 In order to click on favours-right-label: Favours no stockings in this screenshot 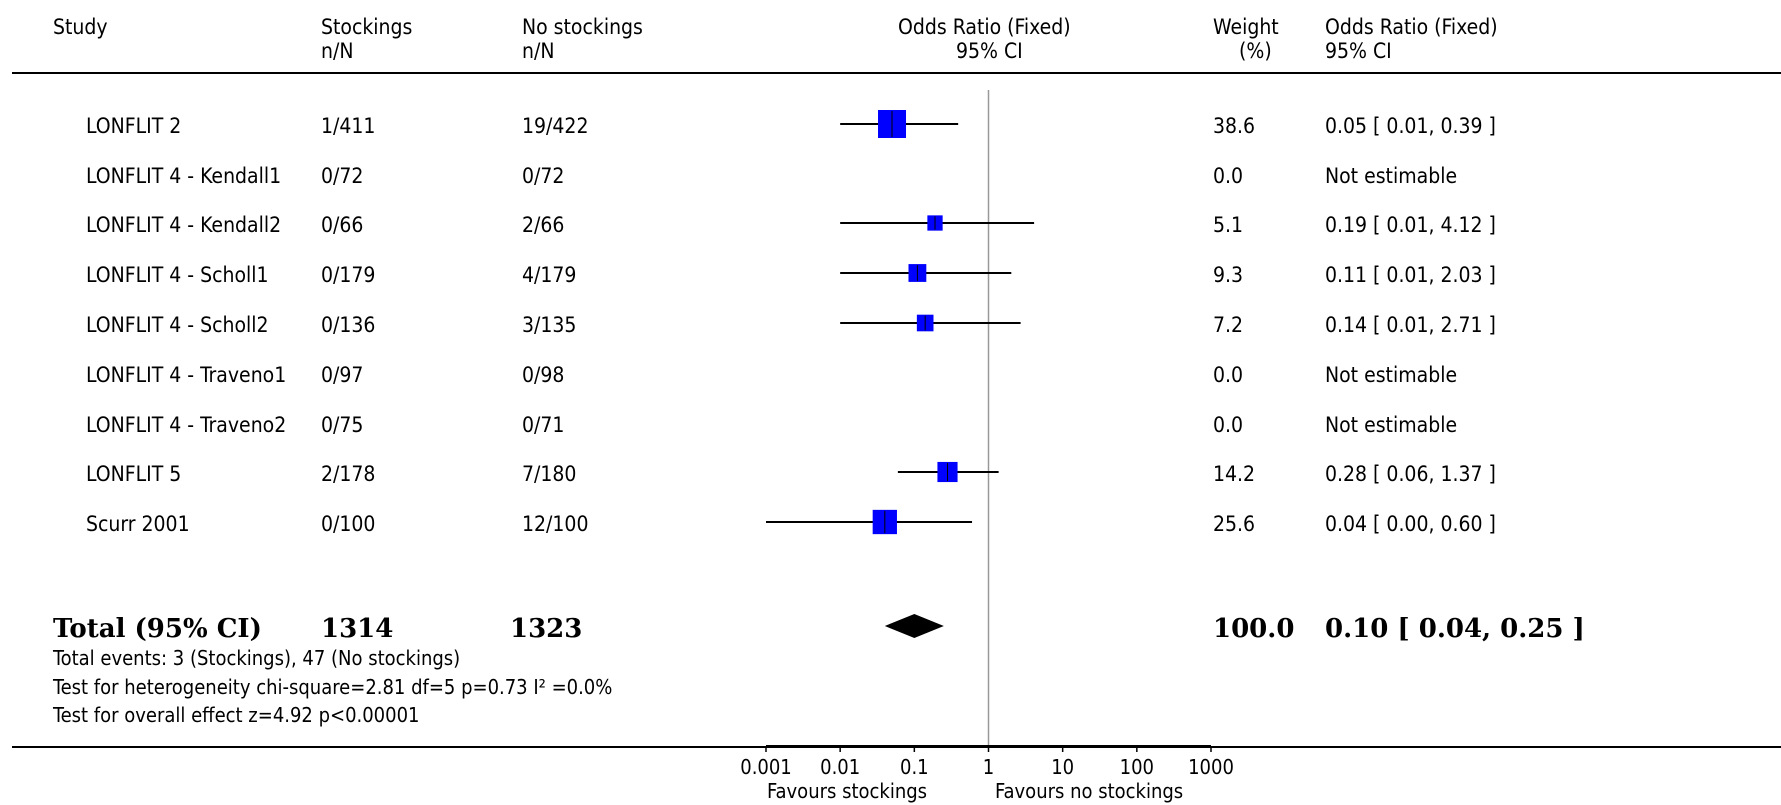, I will do `click(1089, 791)`.